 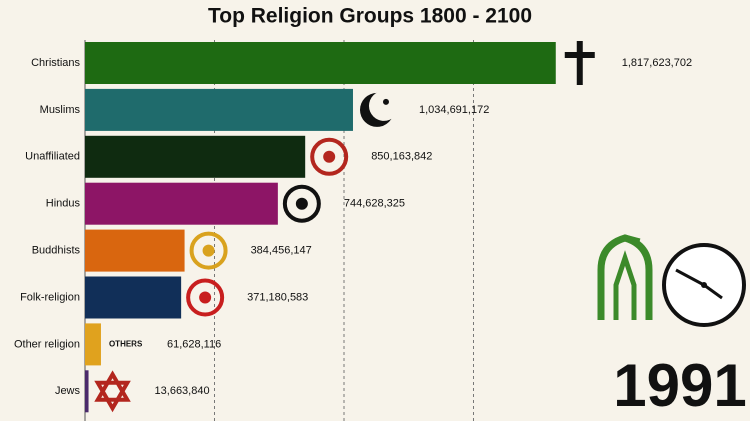 I want to click on category-label: Buddhists, so click(x=56, y=251).